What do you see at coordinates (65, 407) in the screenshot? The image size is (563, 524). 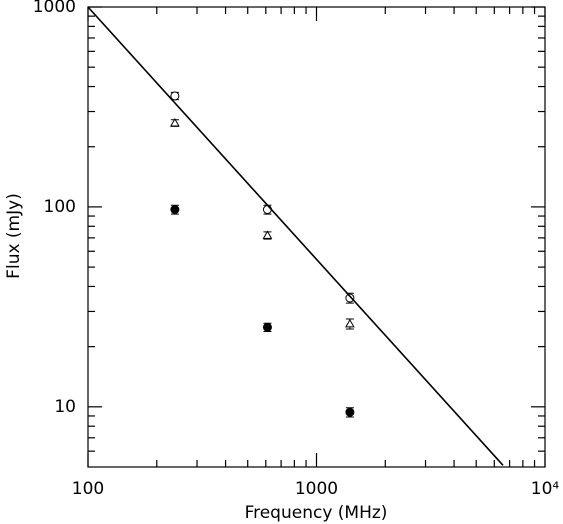 I see `y-tick-label: 10` at bounding box center [65, 407].